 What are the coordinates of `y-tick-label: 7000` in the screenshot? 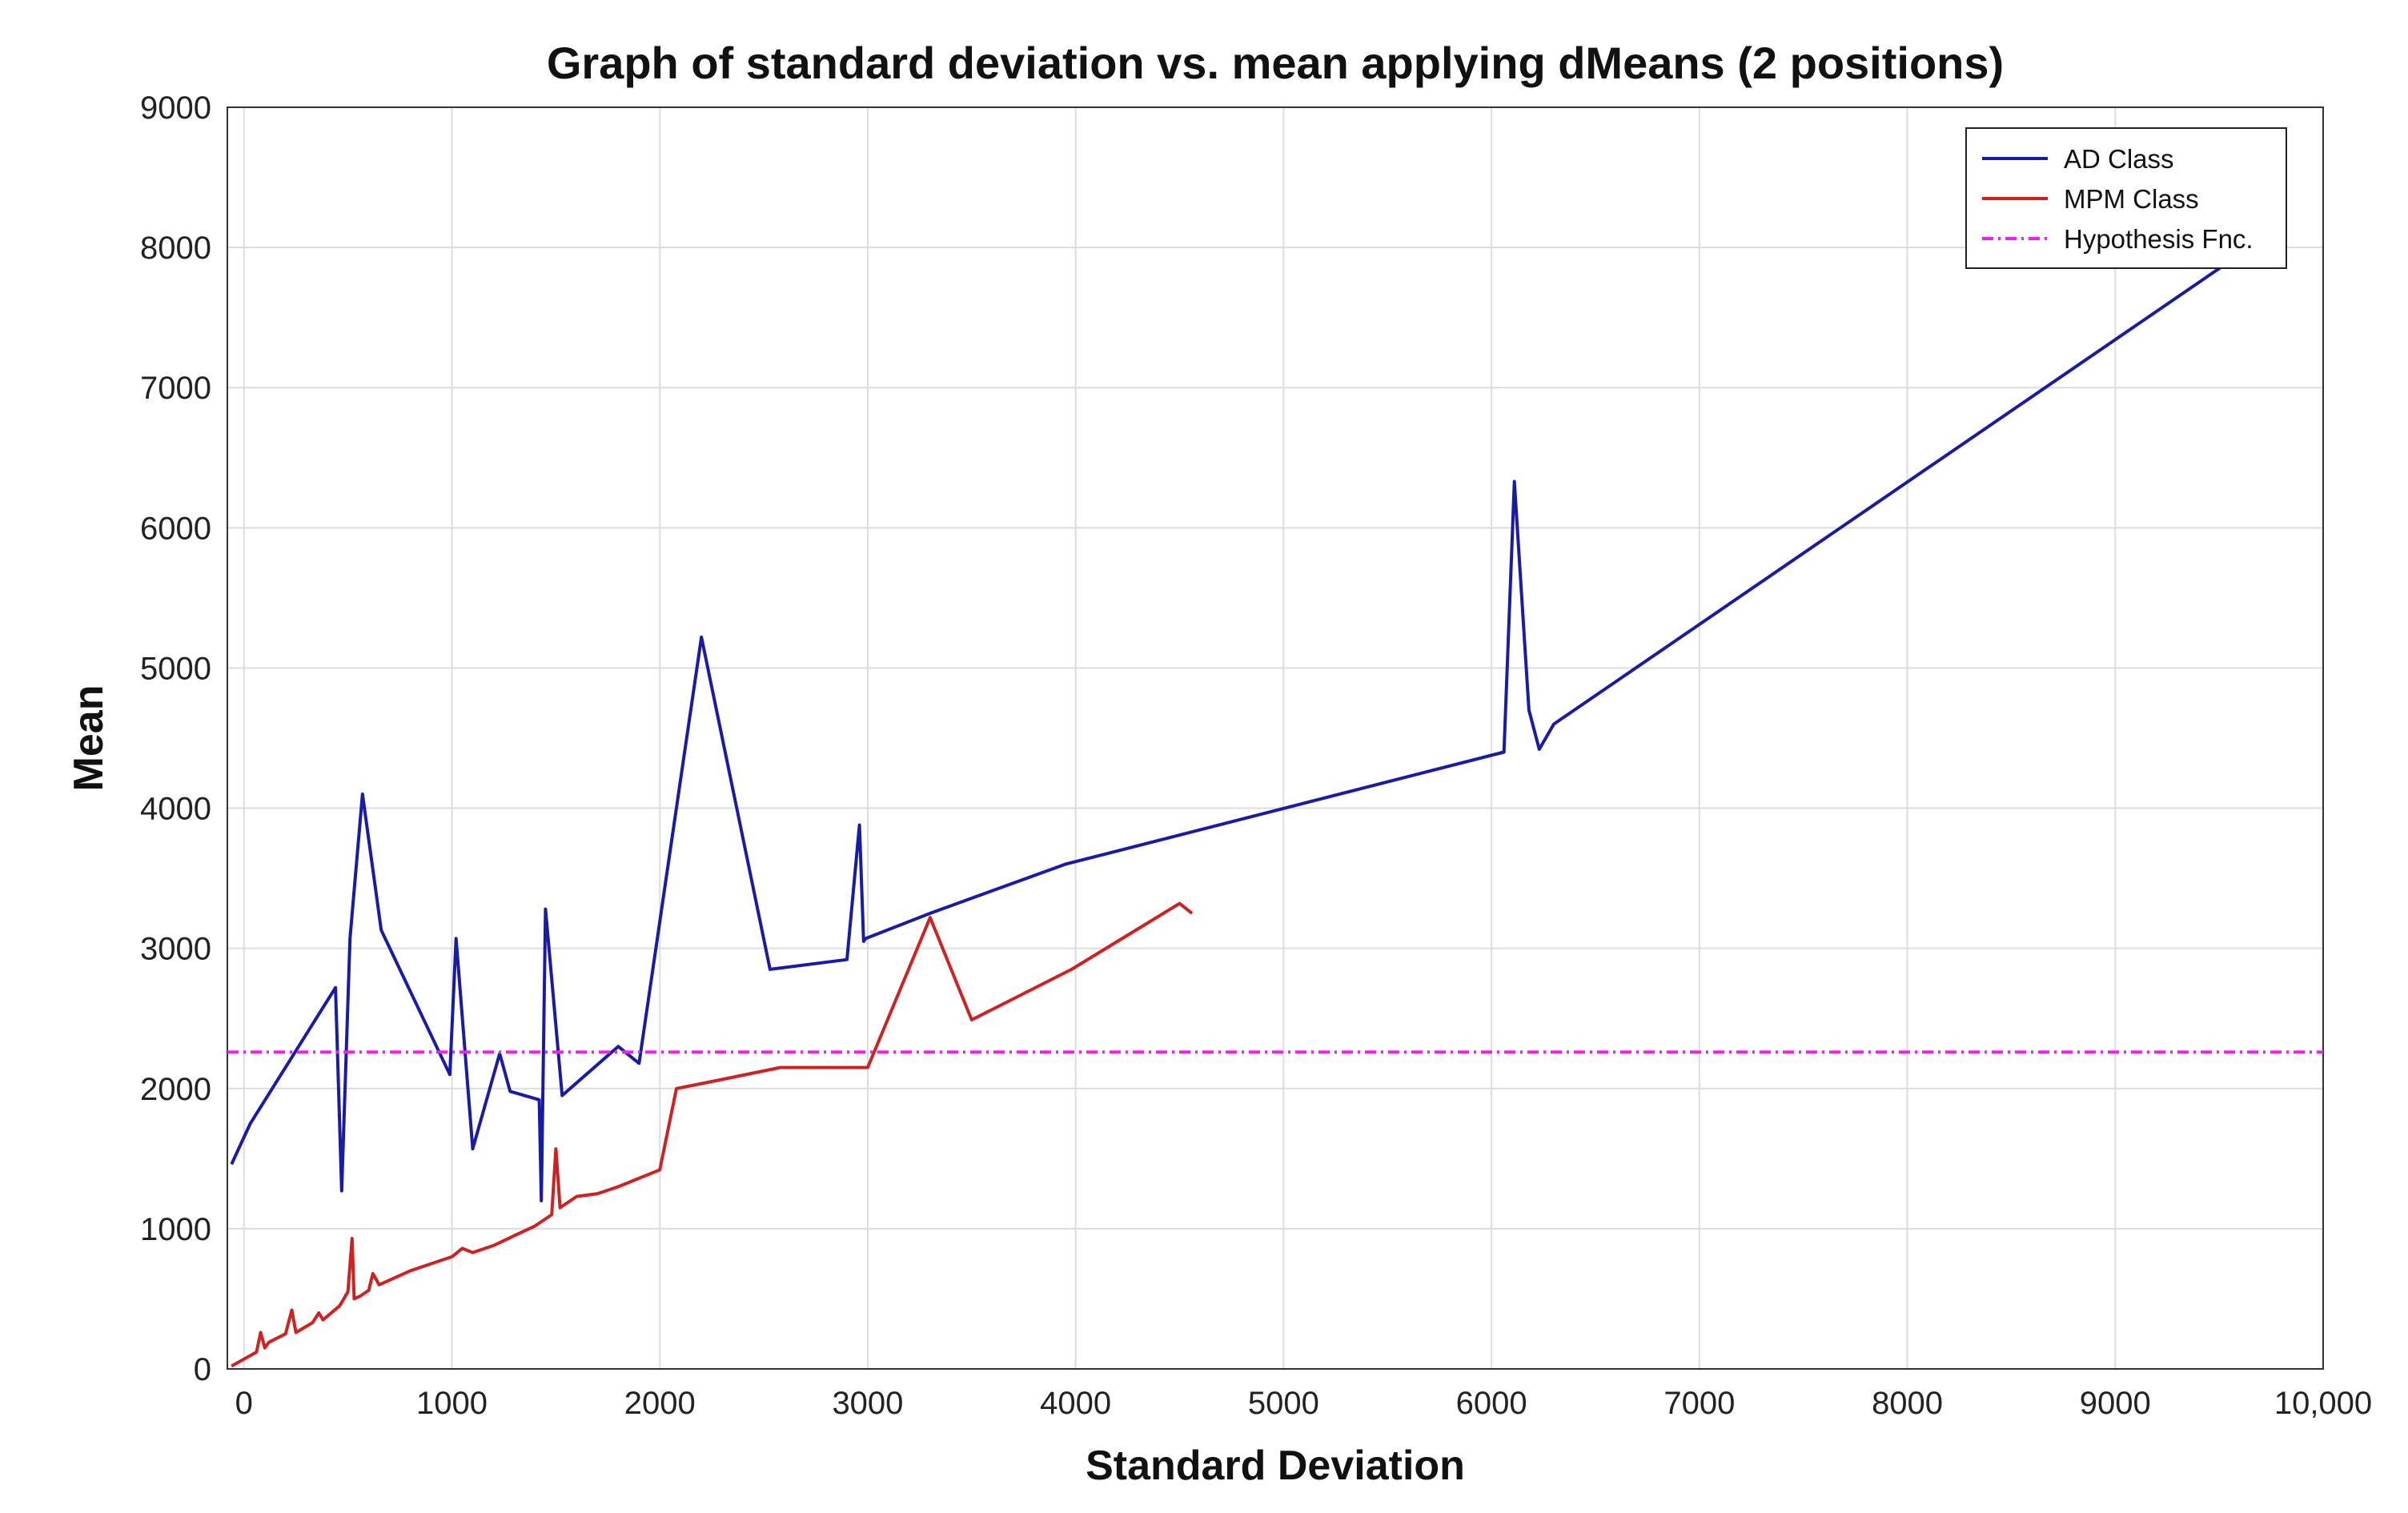 It's located at (175, 388).